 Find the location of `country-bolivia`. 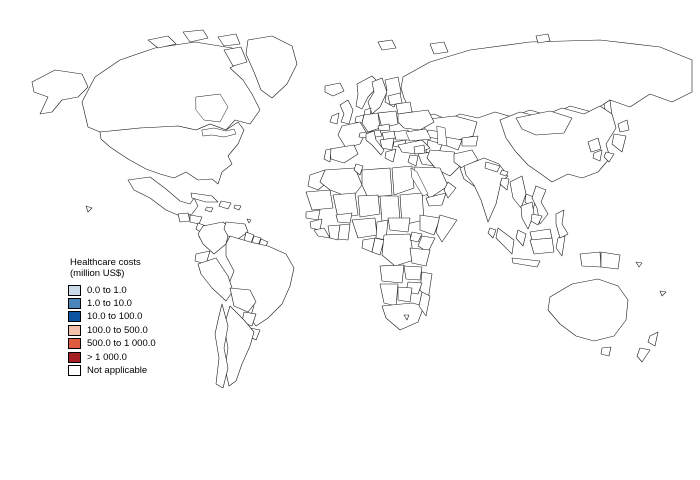

country-bolivia is located at coordinates (243, 300).